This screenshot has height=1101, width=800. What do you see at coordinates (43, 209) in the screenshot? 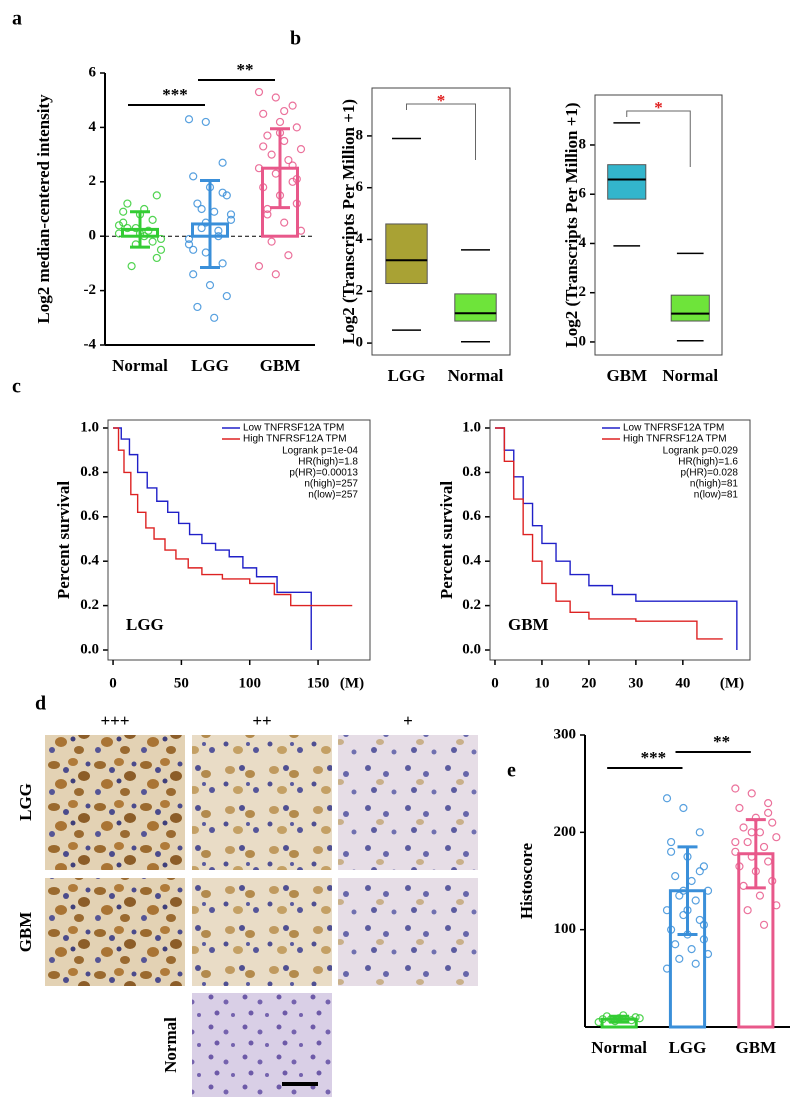
I see `y-axis-label: Log2 median-centered intensity` at bounding box center [43, 209].